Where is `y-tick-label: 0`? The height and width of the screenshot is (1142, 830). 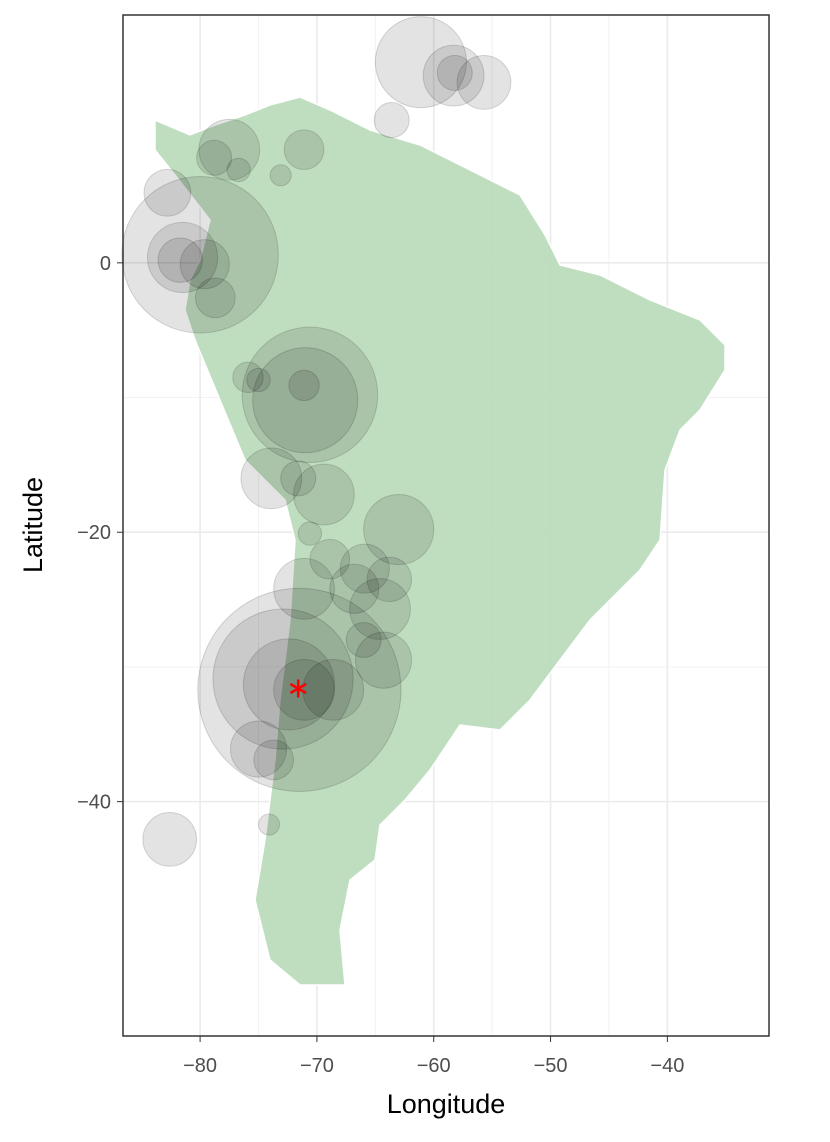
y-tick-label: 0 is located at coordinates (105, 264).